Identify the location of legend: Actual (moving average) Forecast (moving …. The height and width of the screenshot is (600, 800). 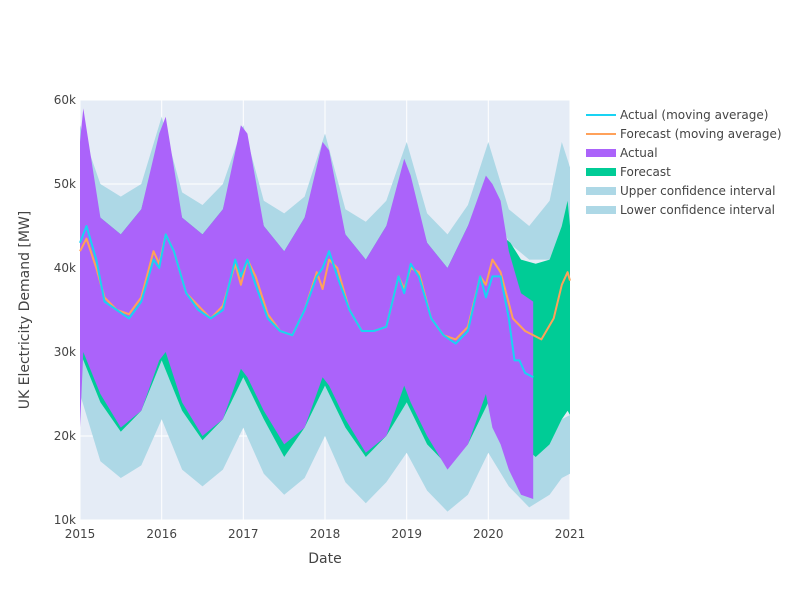
(684, 162).